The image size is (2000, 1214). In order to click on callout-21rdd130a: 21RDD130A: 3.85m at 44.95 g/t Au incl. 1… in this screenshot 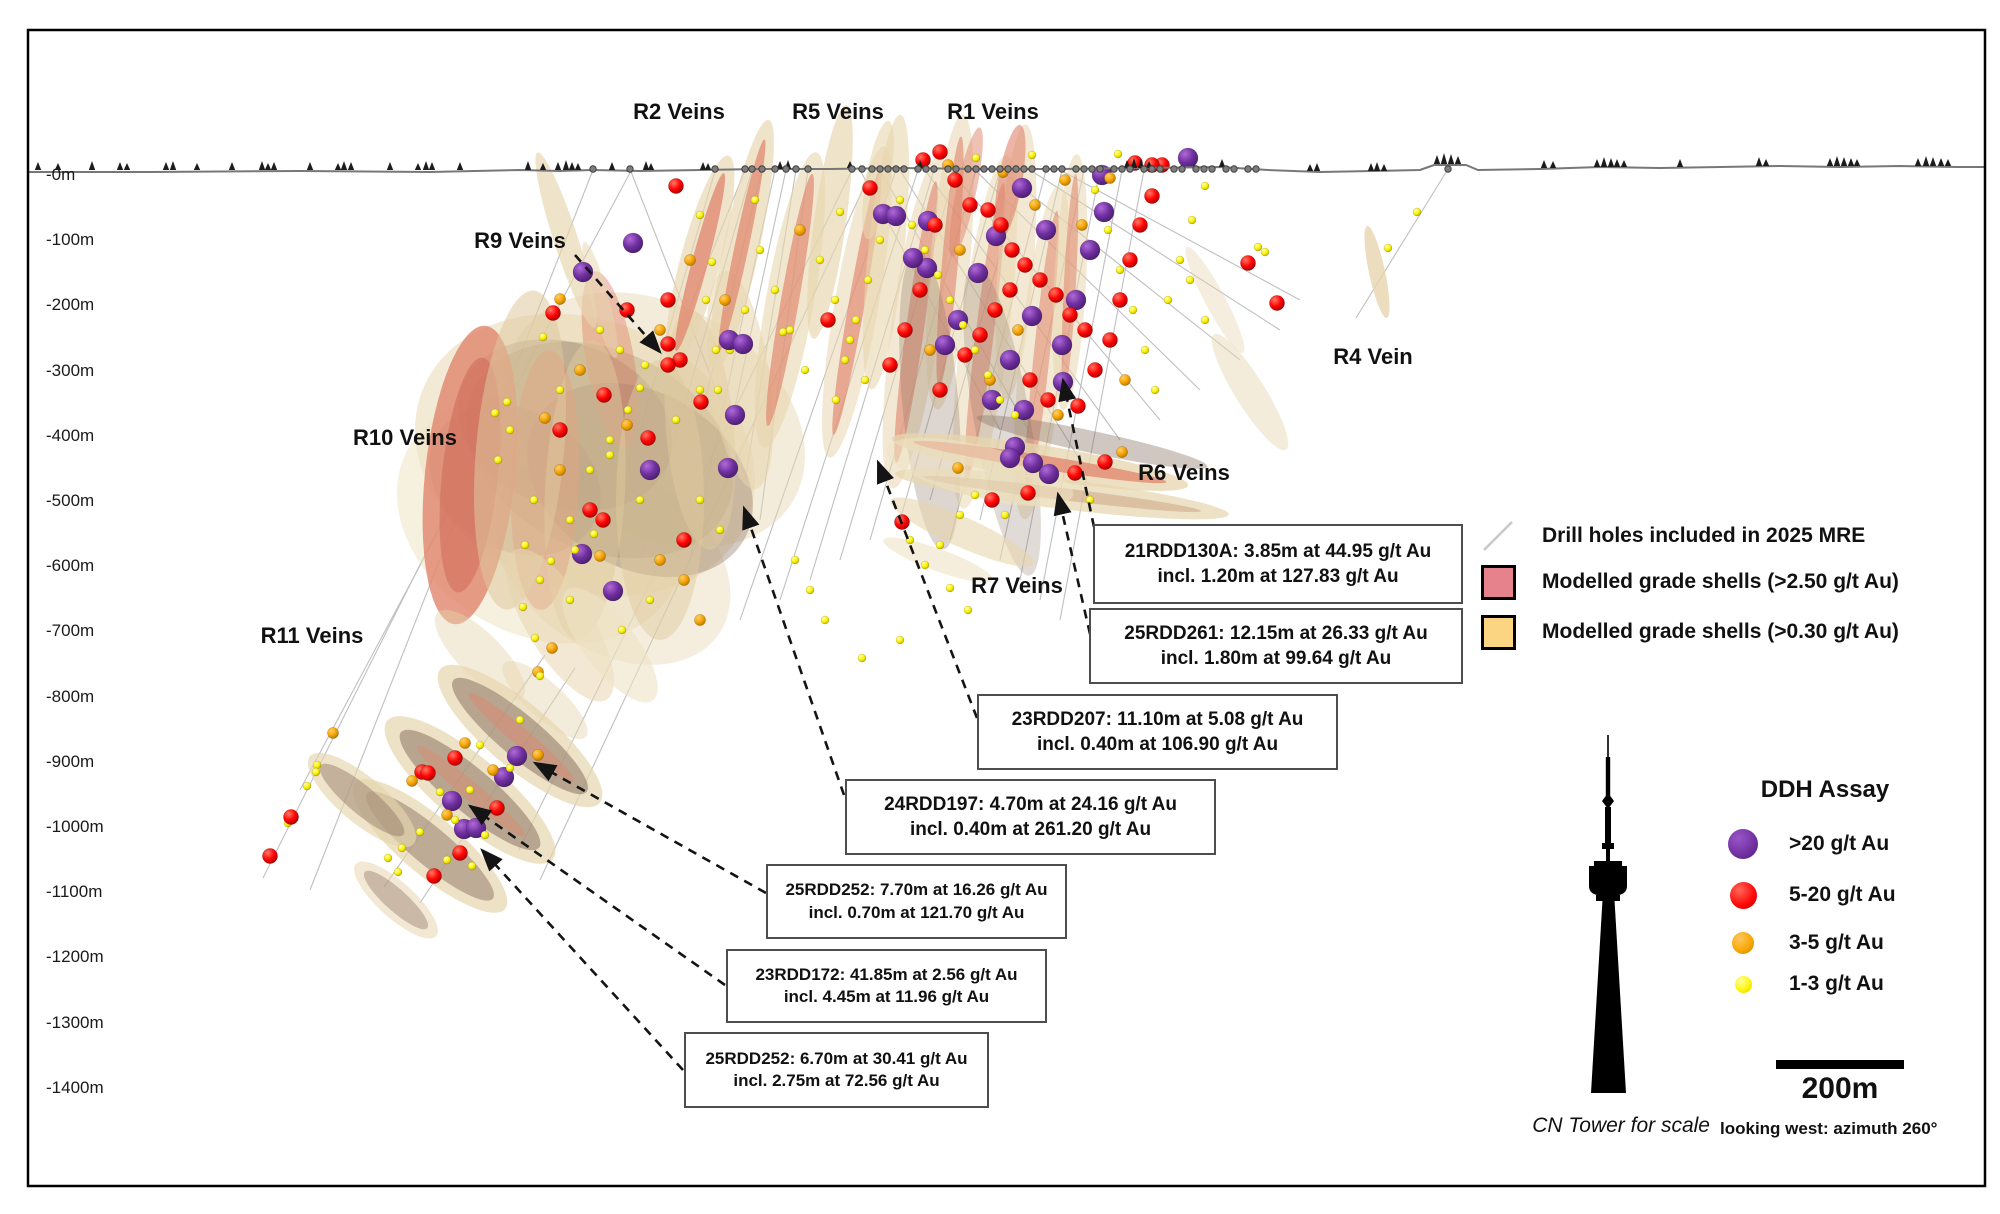, I will do `click(1278, 564)`.